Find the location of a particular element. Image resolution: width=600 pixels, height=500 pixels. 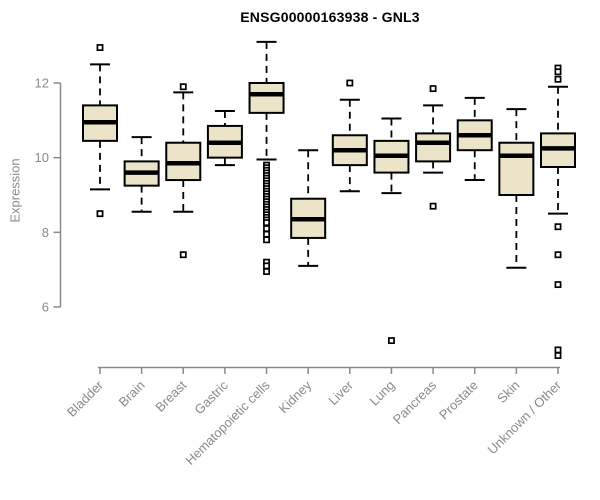

x-tick-label: Bladder is located at coordinates (85, 398).